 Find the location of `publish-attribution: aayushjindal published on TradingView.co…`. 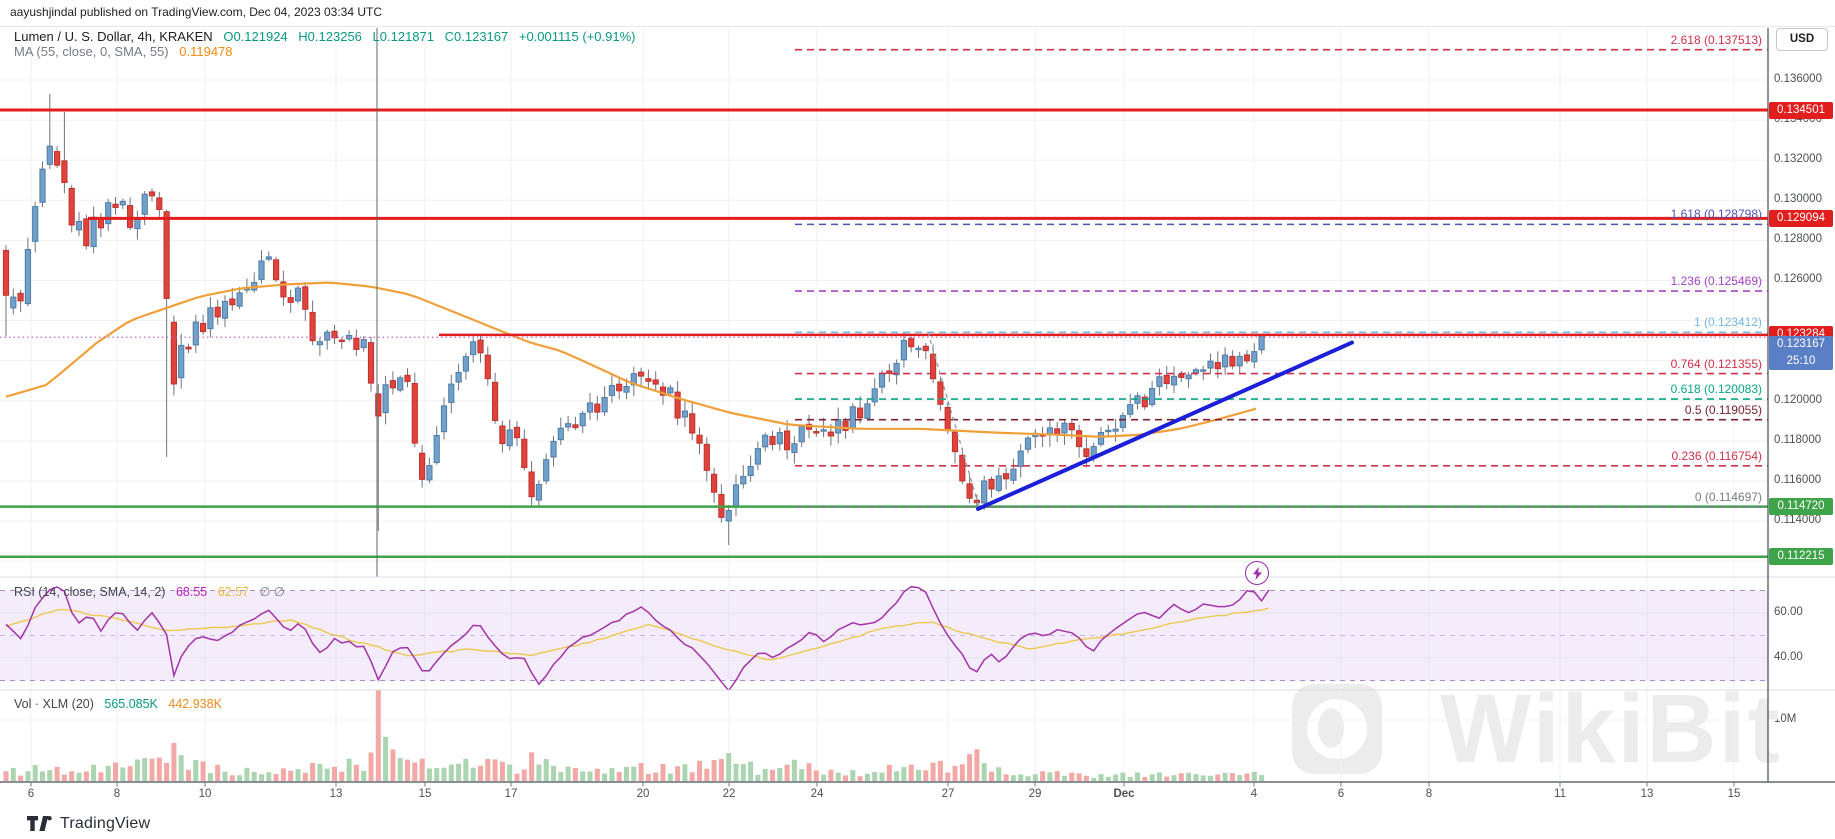

publish-attribution: aayushjindal published on TradingView.co… is located at coordinates (196, 12).